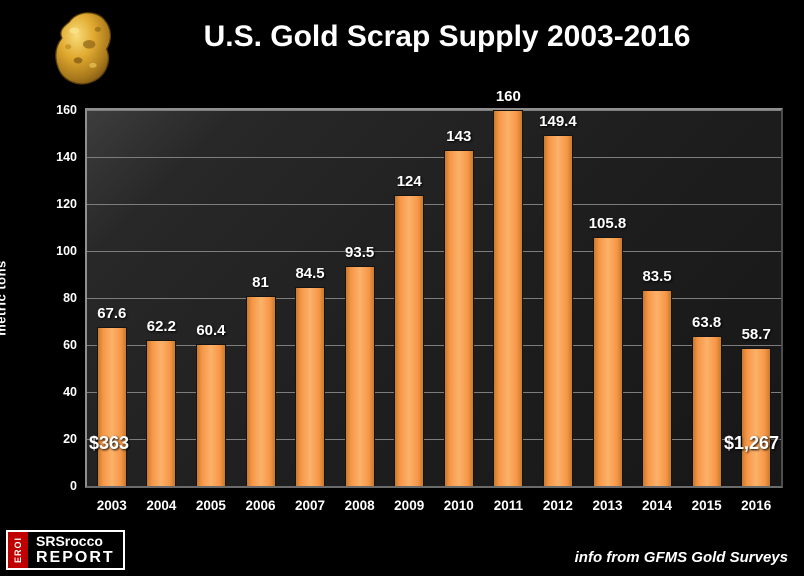 This screenshot has width=804, height=576. Describe the element at coordinates (706, 411) in the screenshot. I see `bar-2015` at that location.